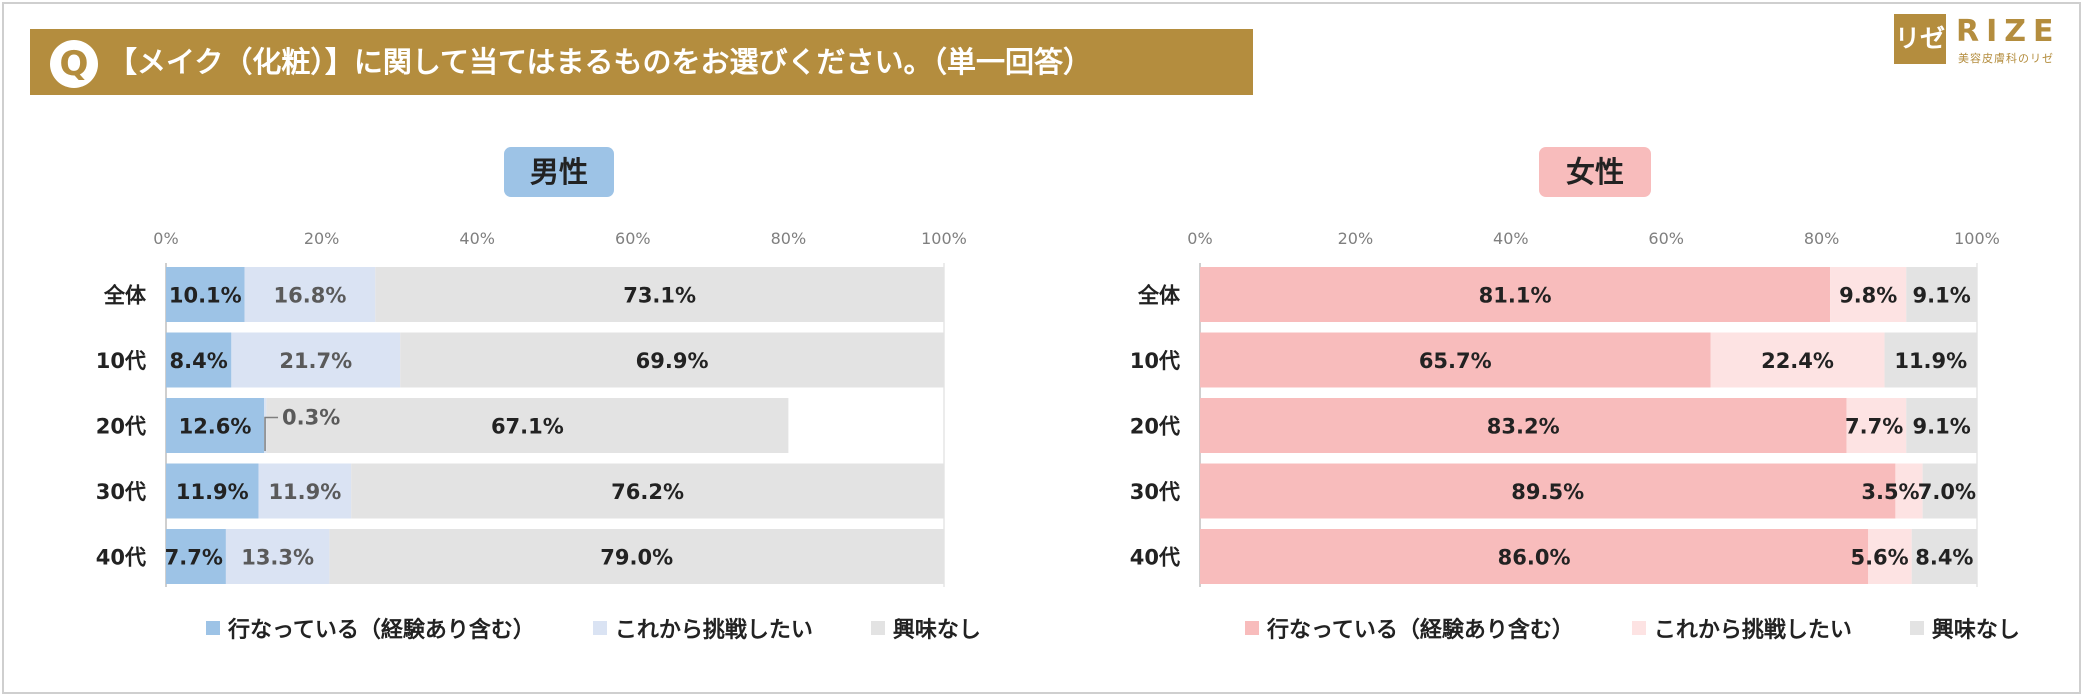  What do you see at coordinates (2006, 58) in the screenshot?
I see `rize-logo-subtitle: 美容皮膚科のリゼ` at bounding box center [2006, 58].